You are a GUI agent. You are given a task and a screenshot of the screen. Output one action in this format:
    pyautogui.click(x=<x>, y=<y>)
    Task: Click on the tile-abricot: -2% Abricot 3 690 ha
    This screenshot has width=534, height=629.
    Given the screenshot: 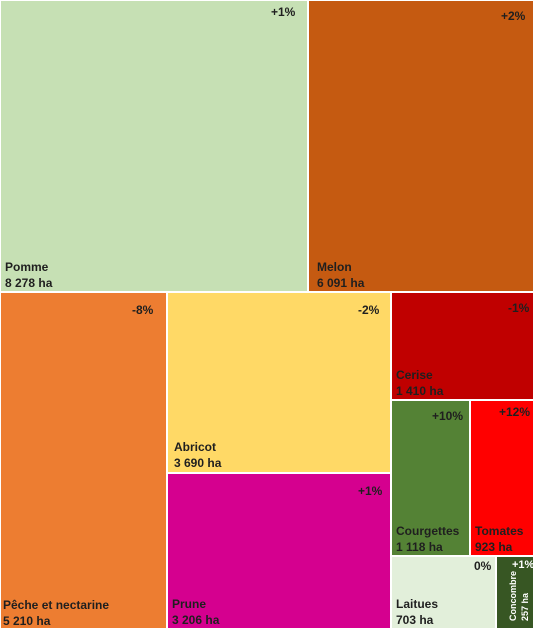 What is the action you would take?
    pyautogui.click(x=279, y=382)
    